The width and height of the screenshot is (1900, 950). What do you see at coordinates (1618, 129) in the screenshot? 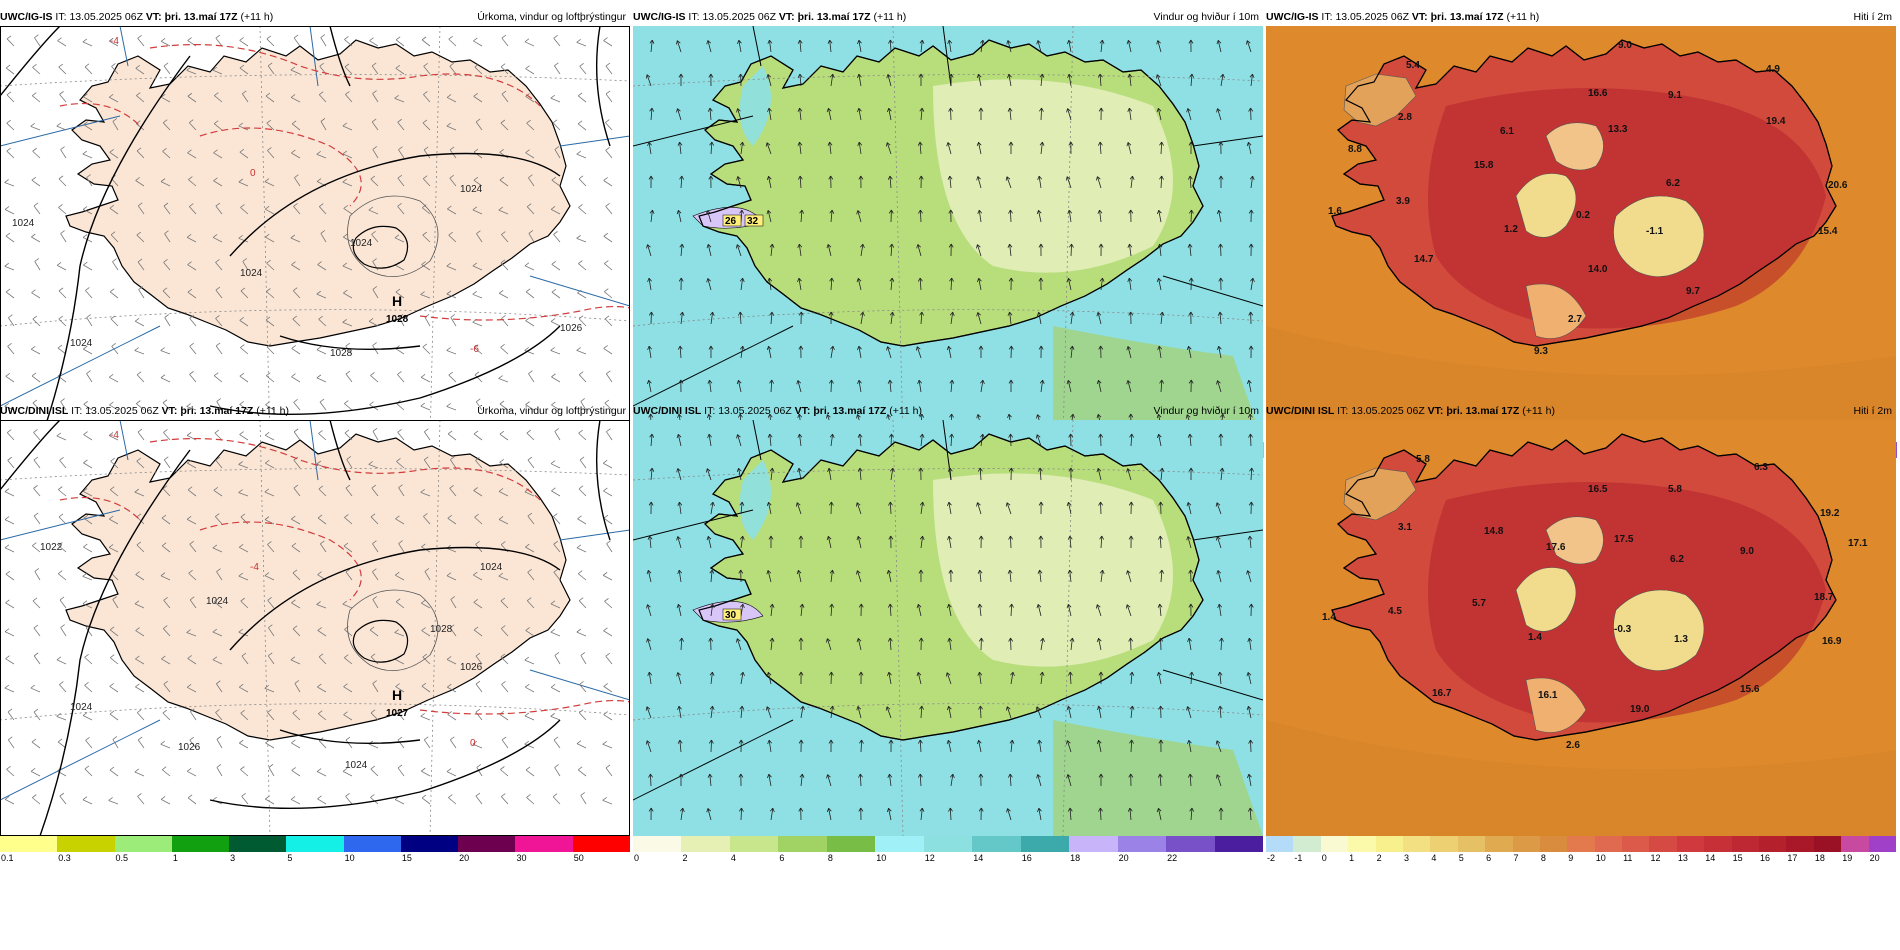
I see `temperature-value: 13.3` at bounding box center [1618, 129].